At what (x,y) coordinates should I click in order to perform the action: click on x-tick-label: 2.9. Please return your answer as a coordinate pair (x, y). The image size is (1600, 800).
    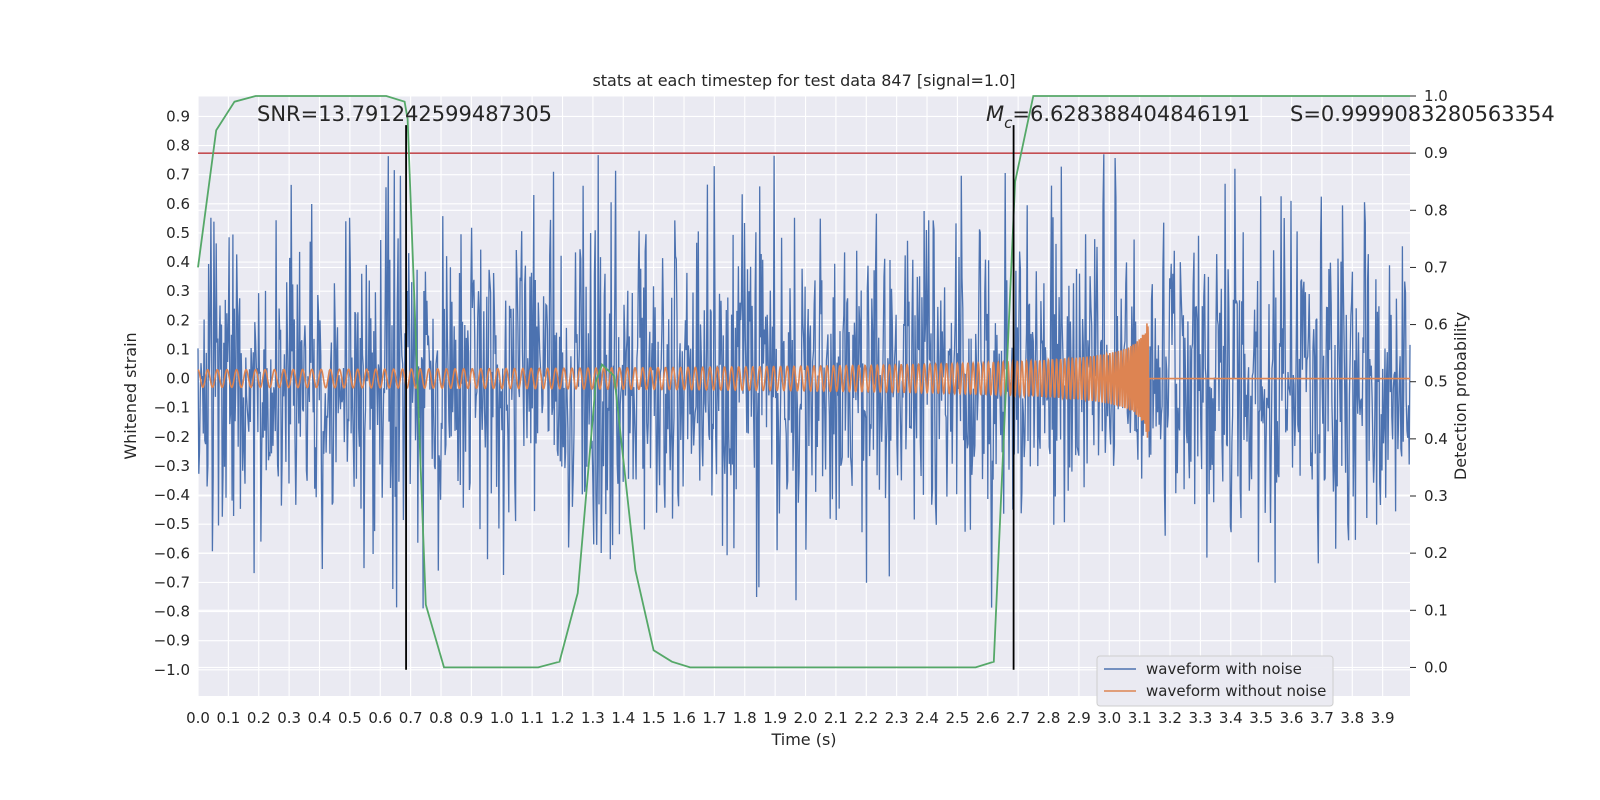
    Looking at the image, I should click on (1079, 718).